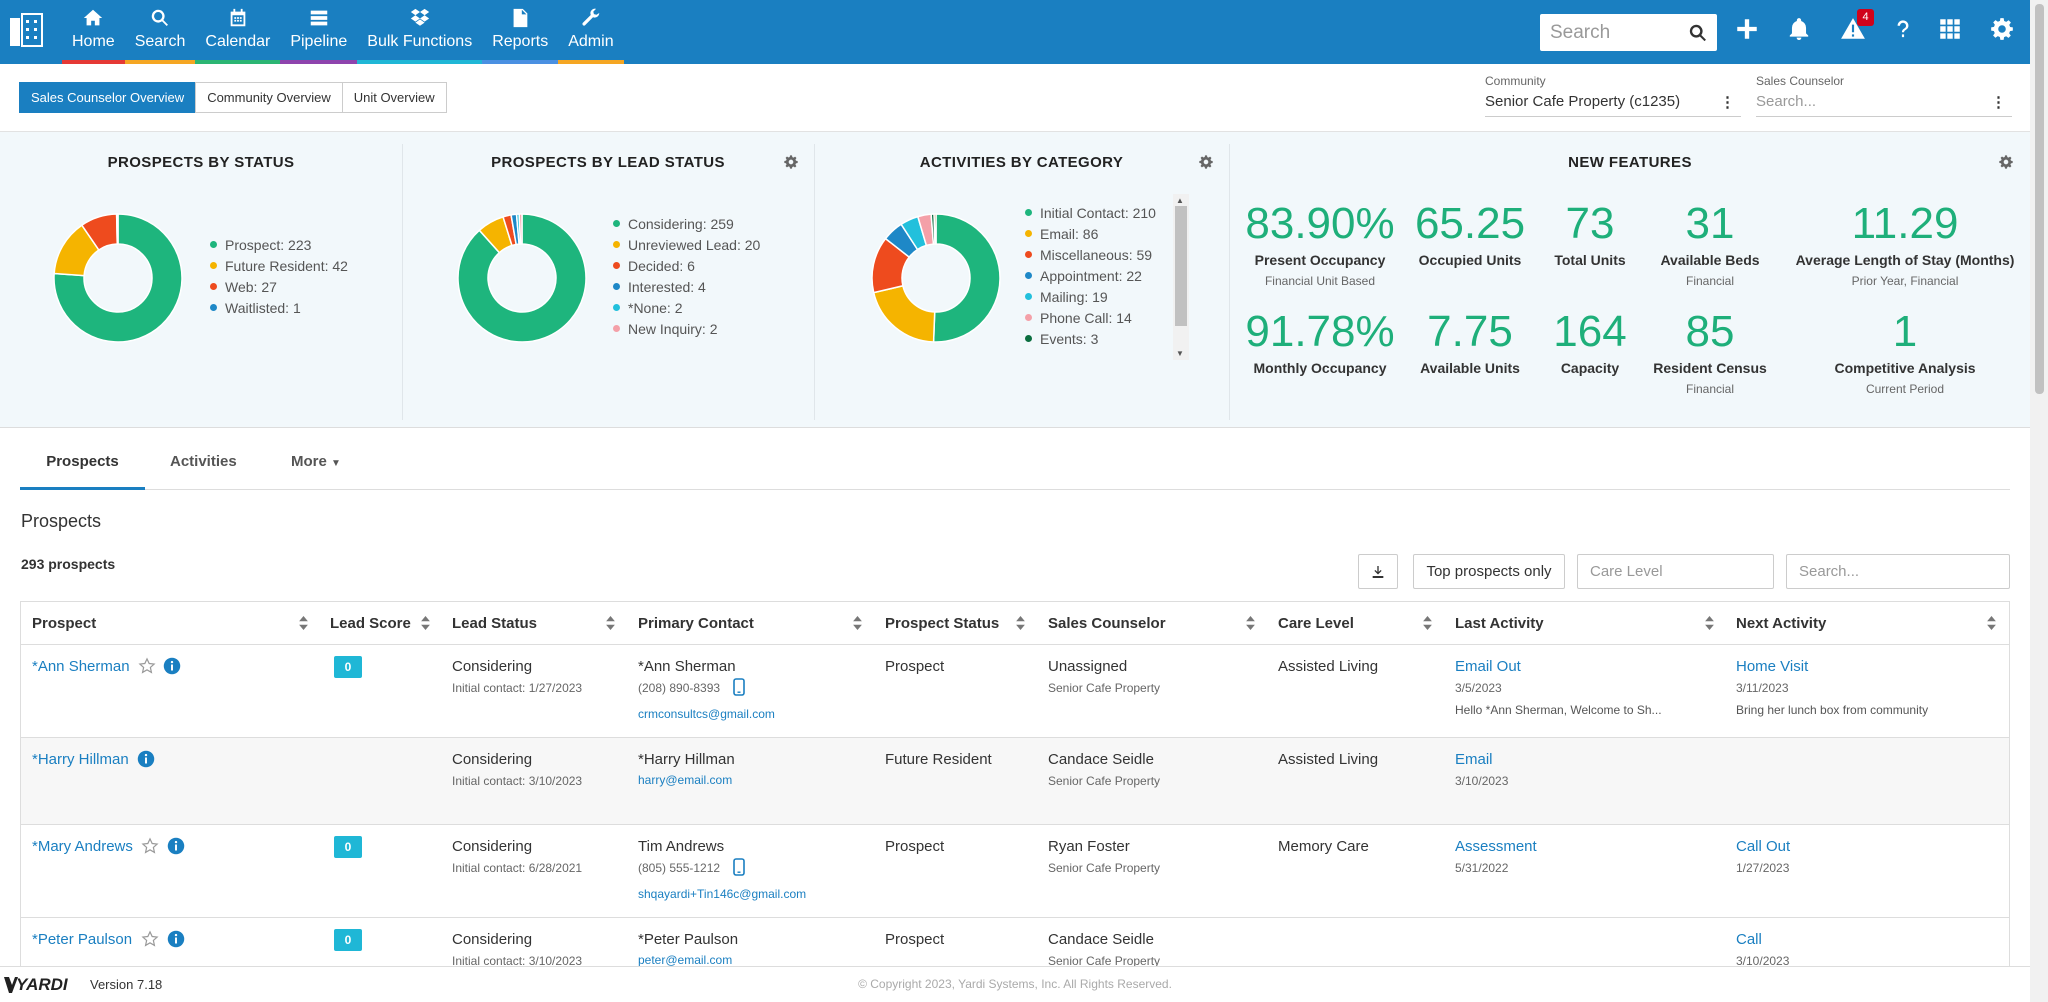 This screenshot has width=2048, height=1002. Describe the element at coordinates (279, 307) in the screenshot. I see `legend-item: Waitlisted: 1` at that location.